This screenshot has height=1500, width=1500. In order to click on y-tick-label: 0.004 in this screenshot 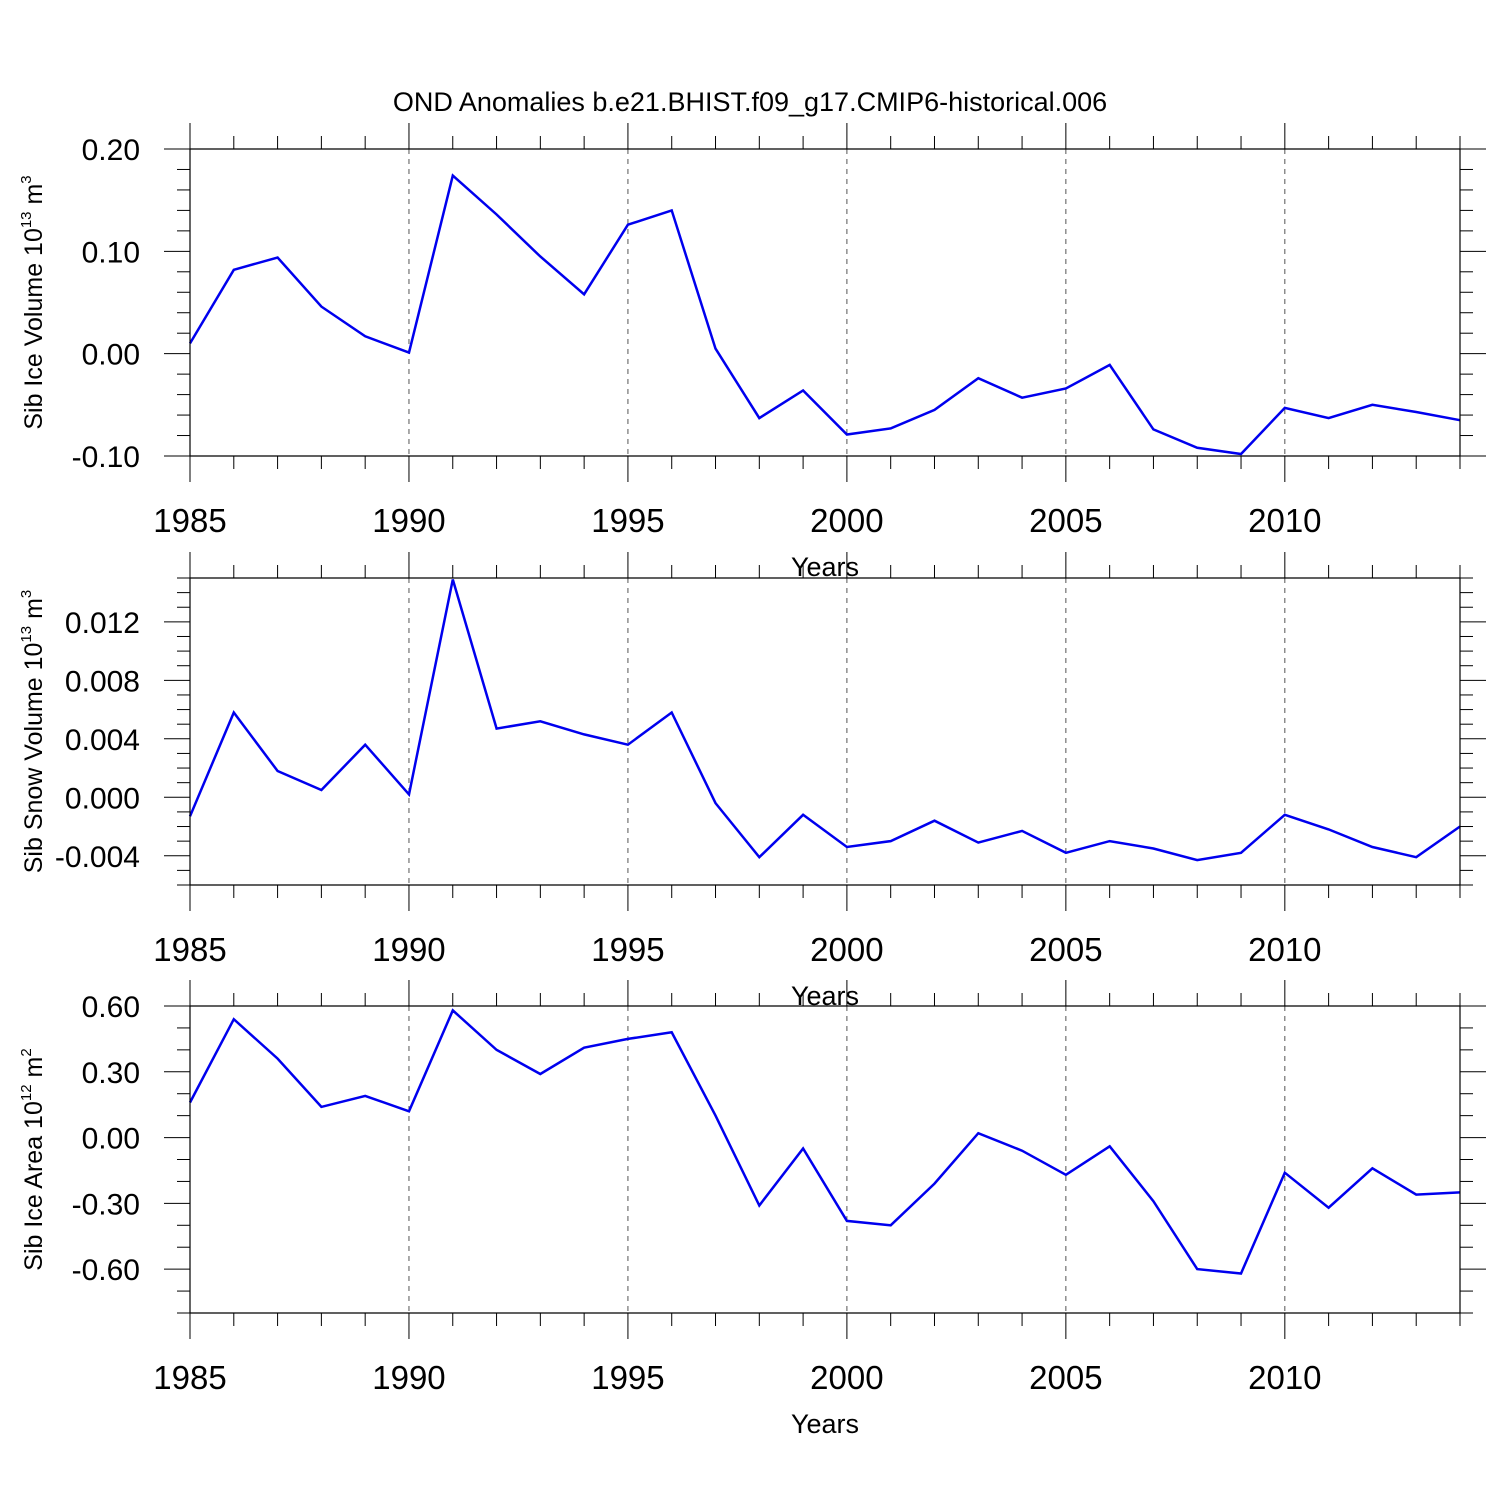, I will do `click(102, 740)`.